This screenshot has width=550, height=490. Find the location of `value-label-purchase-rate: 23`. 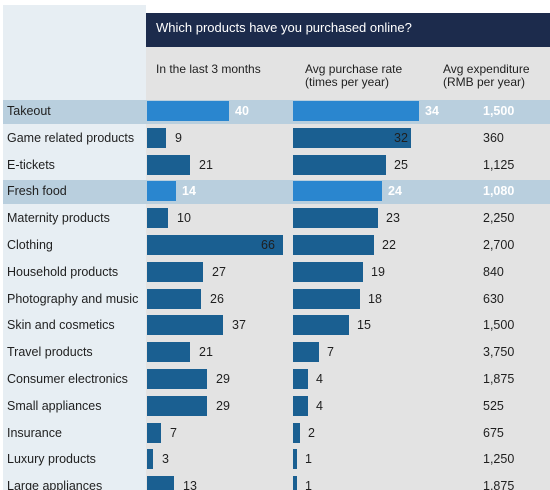

value-label-purchase-rate: 23 is located at coordinates (393, 218).